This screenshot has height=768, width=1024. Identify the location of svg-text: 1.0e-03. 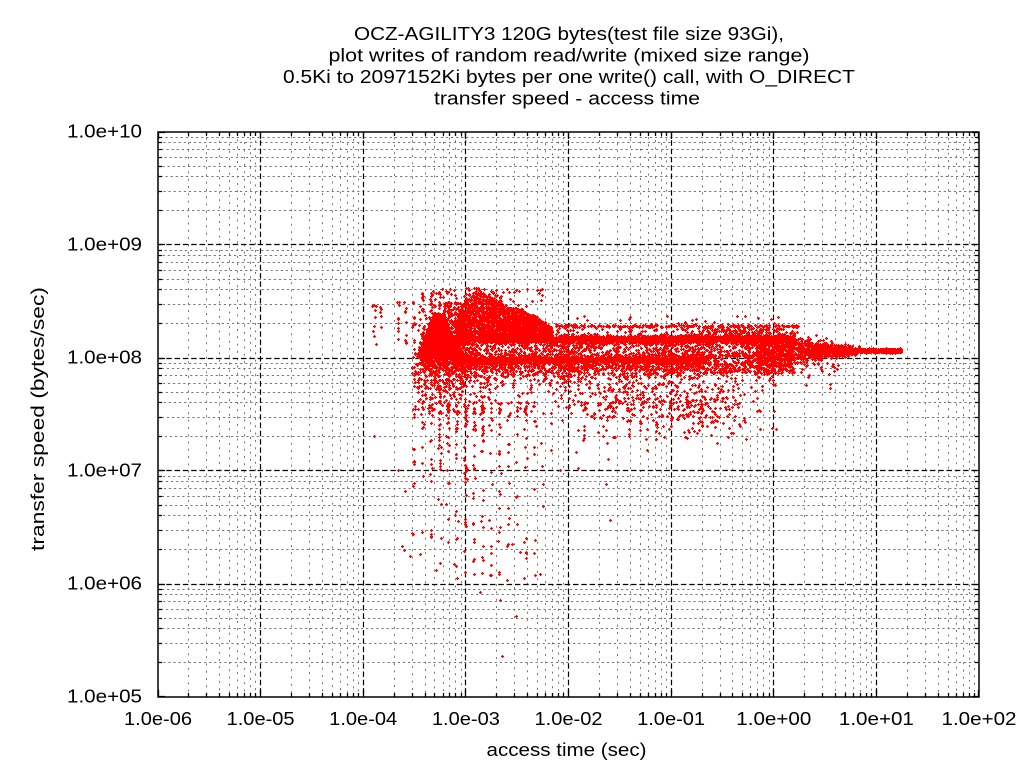
(466, 719).